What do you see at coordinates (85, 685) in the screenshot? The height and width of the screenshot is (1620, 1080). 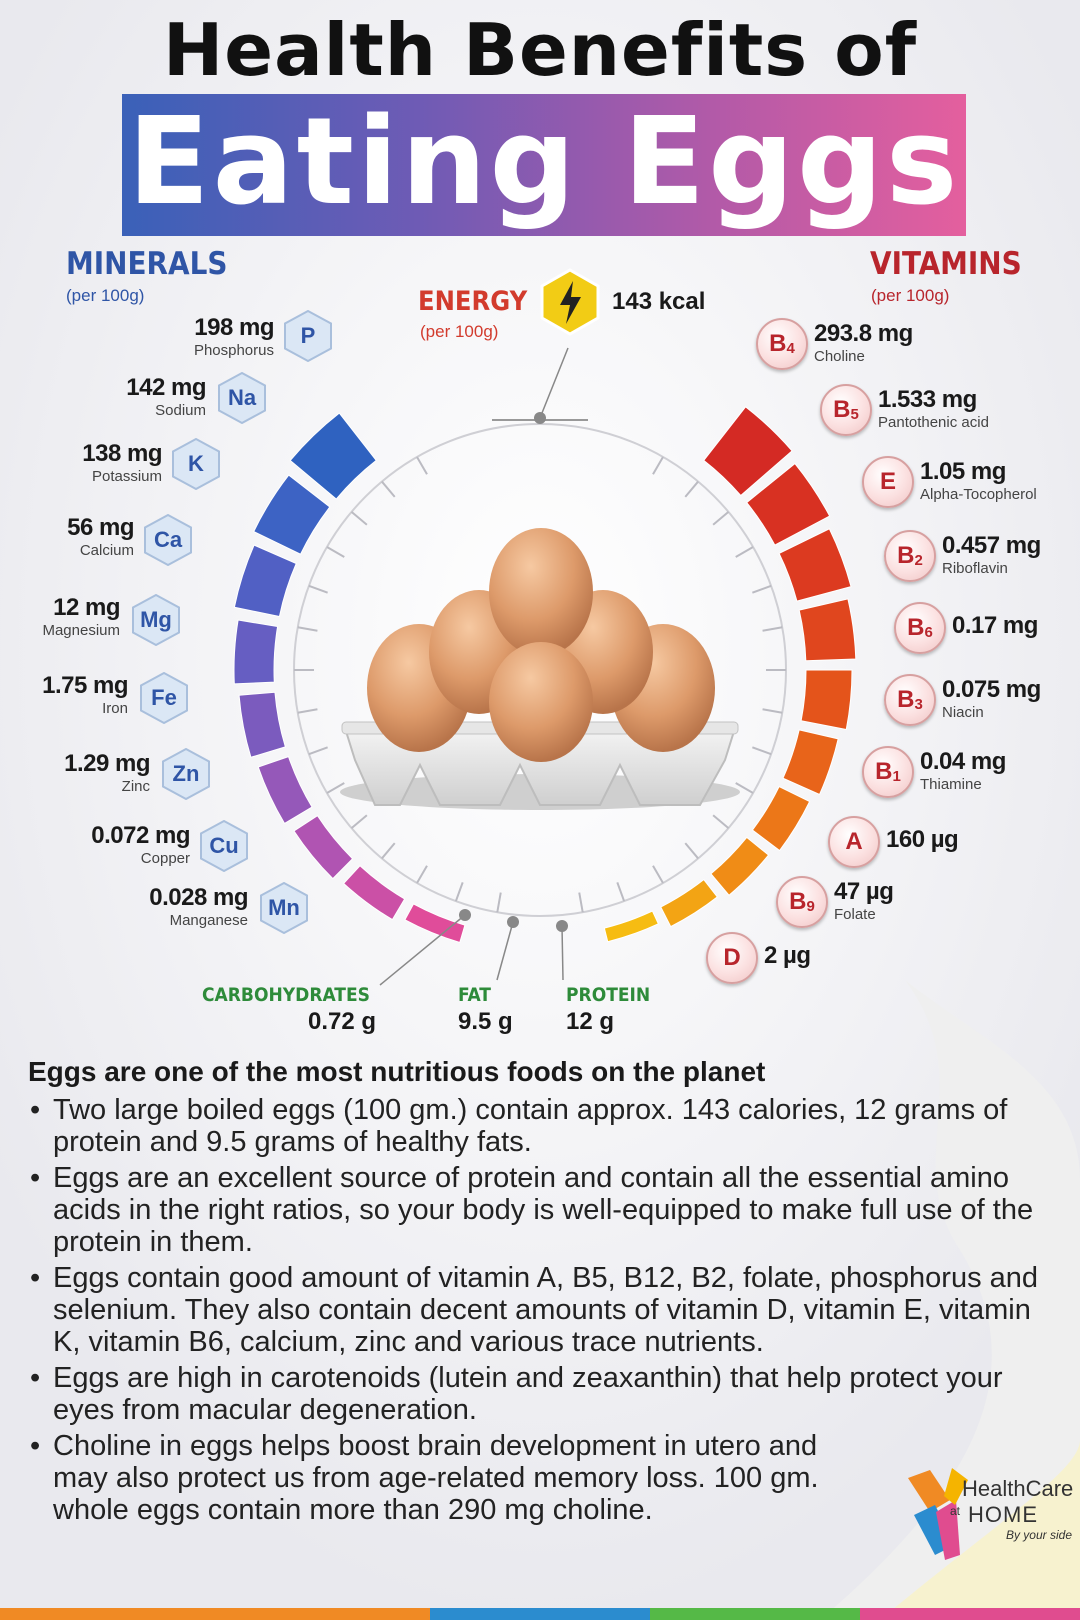 I see `mineral-value: 1.75 mg` at bounding box center [85, 685].